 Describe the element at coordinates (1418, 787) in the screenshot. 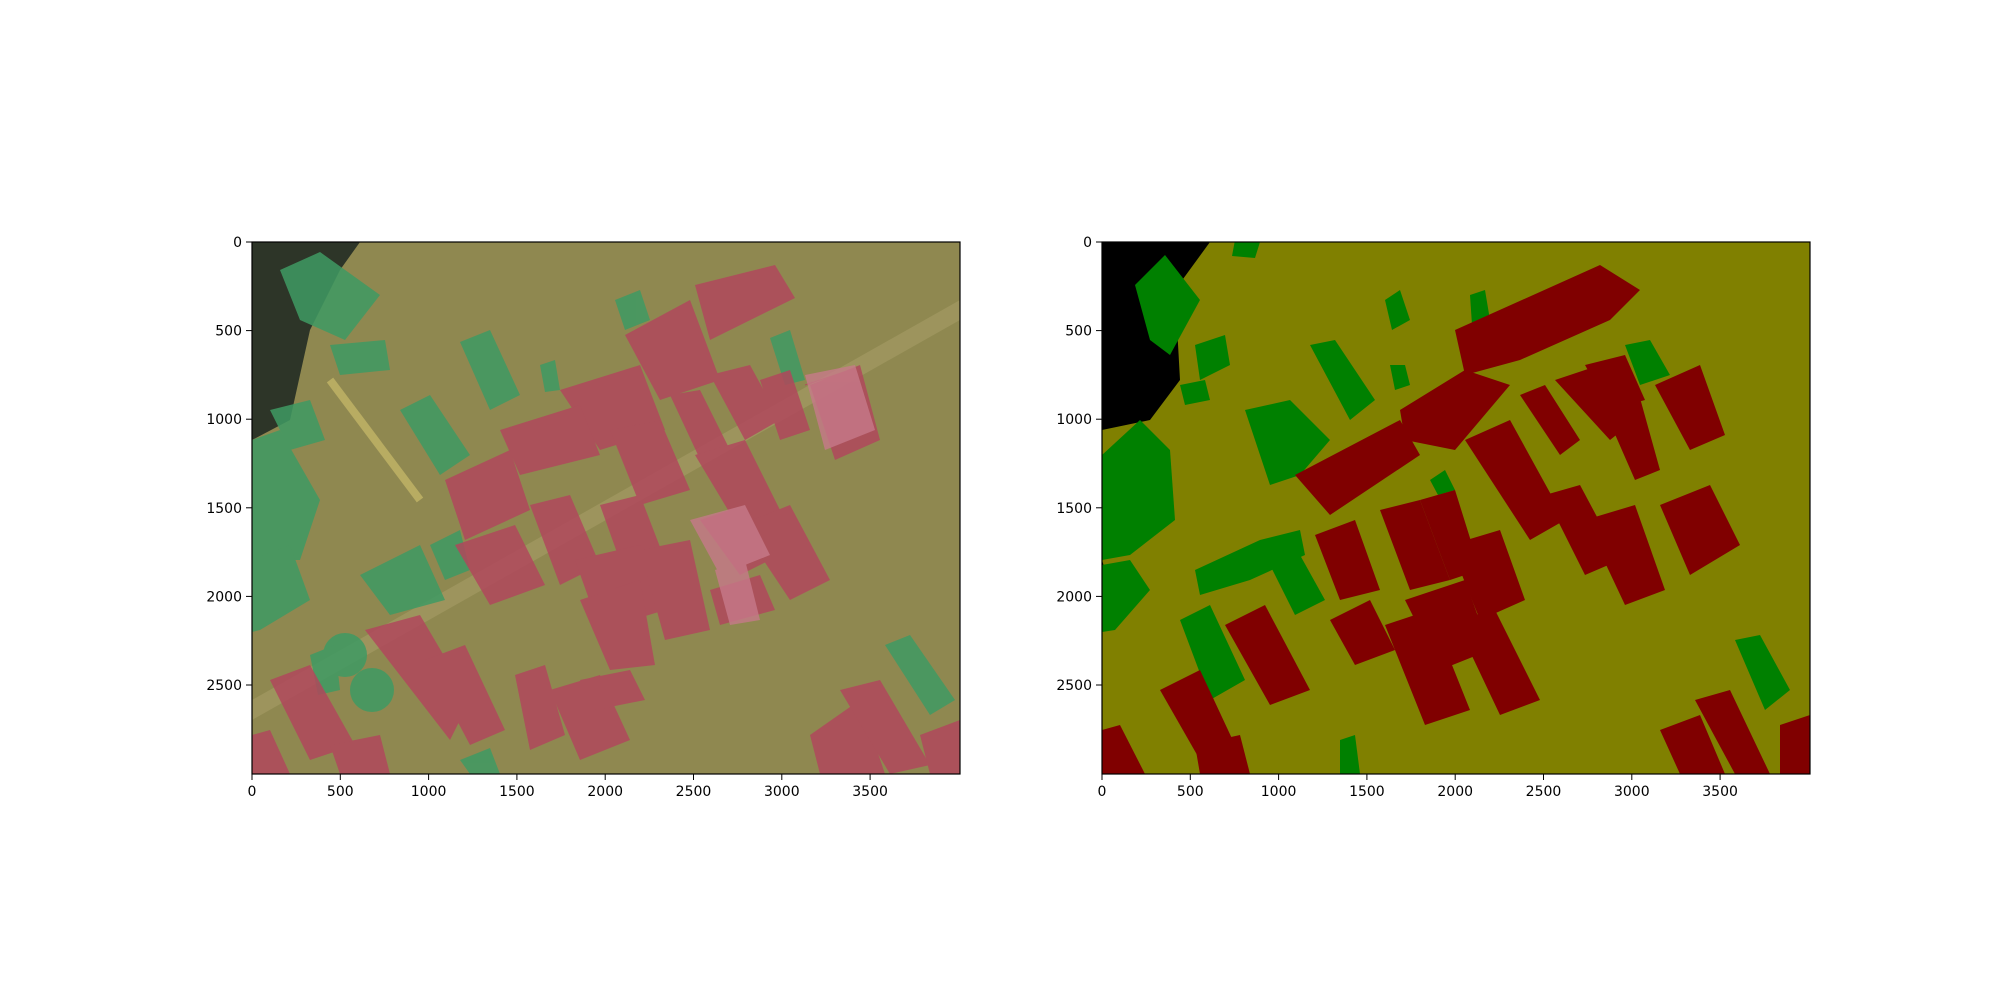

I see `mask-x-axis: 0 500 1000 1500 2000 2500 3000 3500` at that location.